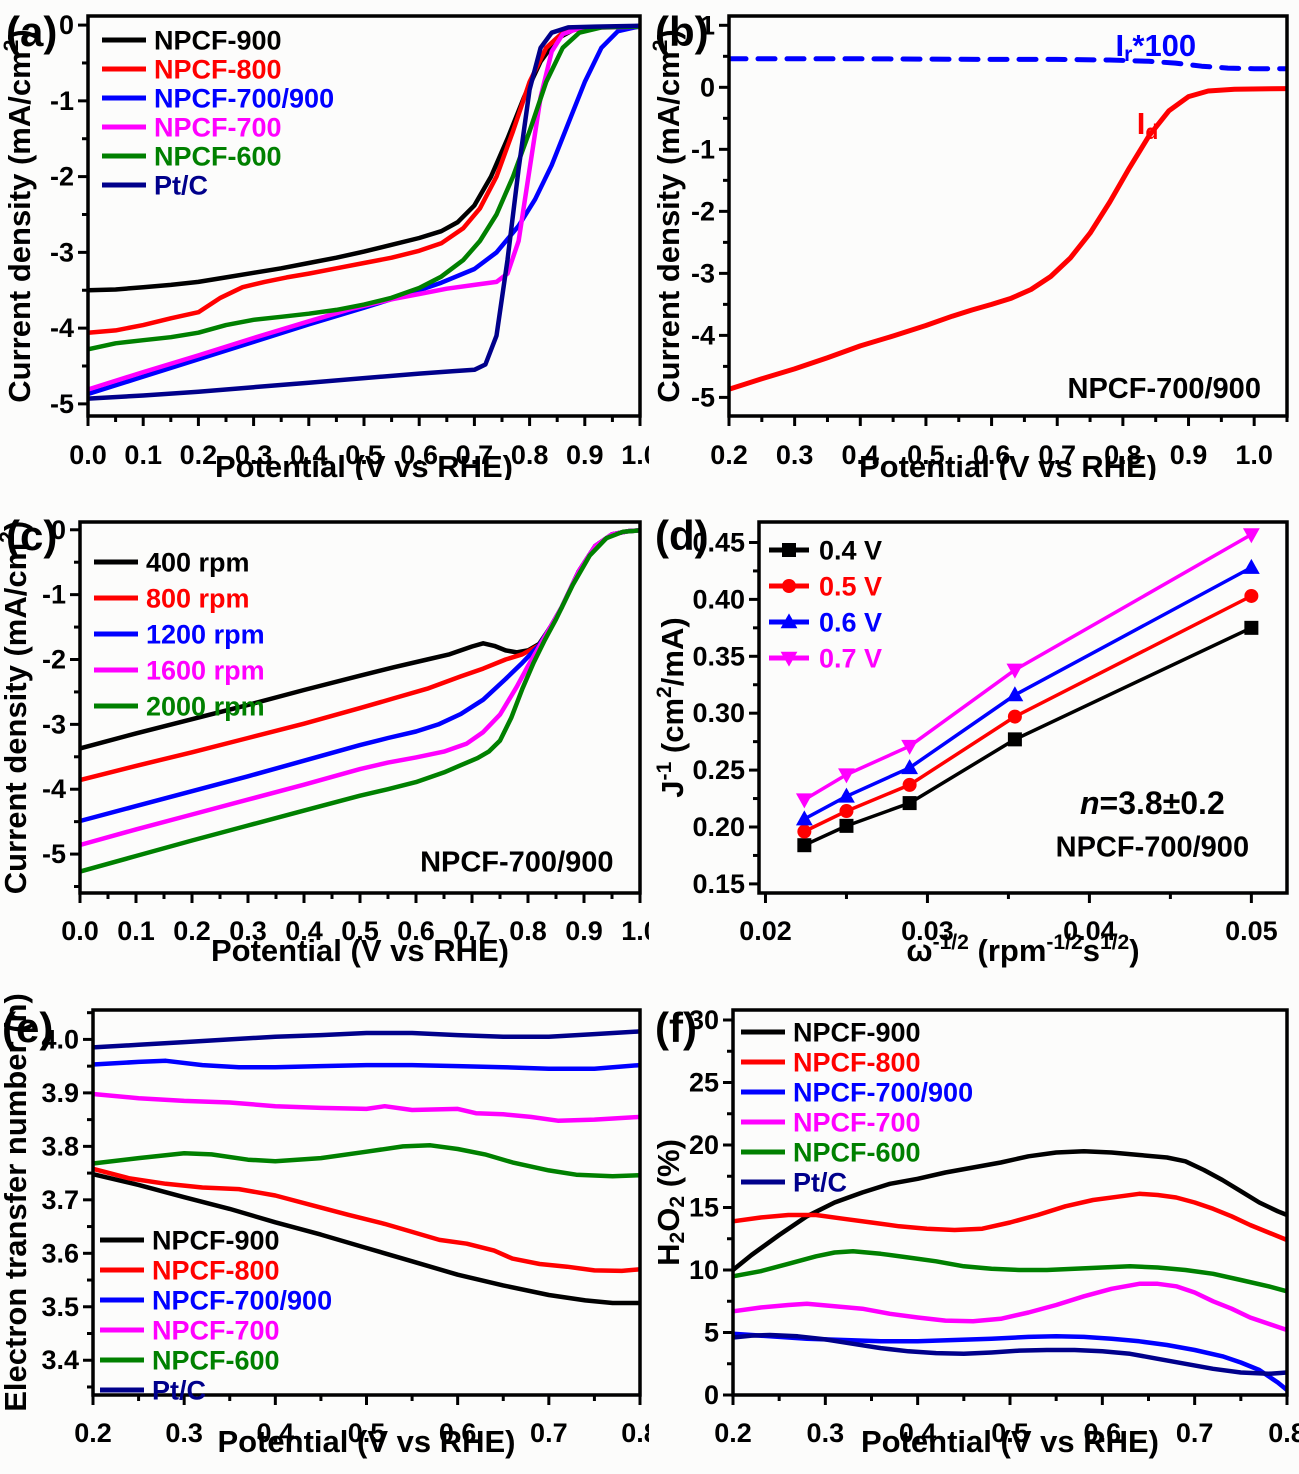  I want to click on svg-text: NPCF-700, so click(857, 1123).